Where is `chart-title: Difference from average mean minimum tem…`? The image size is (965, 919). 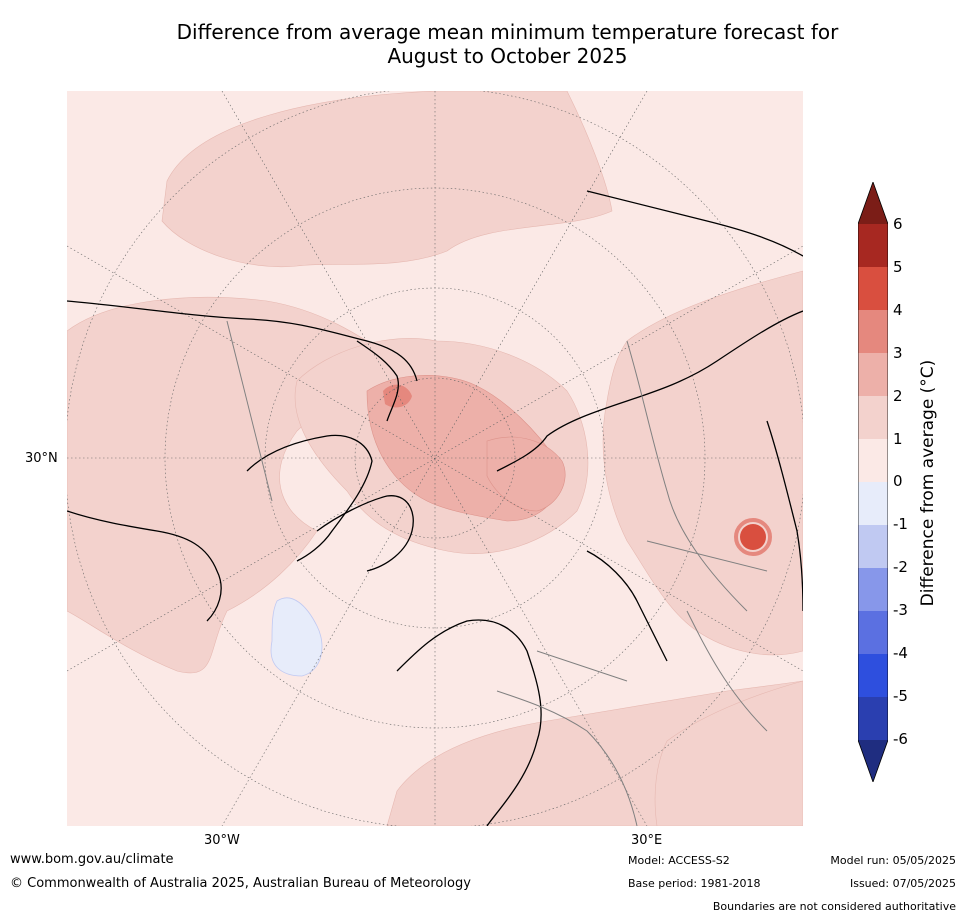 chart-title: Difference from average mean minimum tem… is located at coordinates (482, 44).